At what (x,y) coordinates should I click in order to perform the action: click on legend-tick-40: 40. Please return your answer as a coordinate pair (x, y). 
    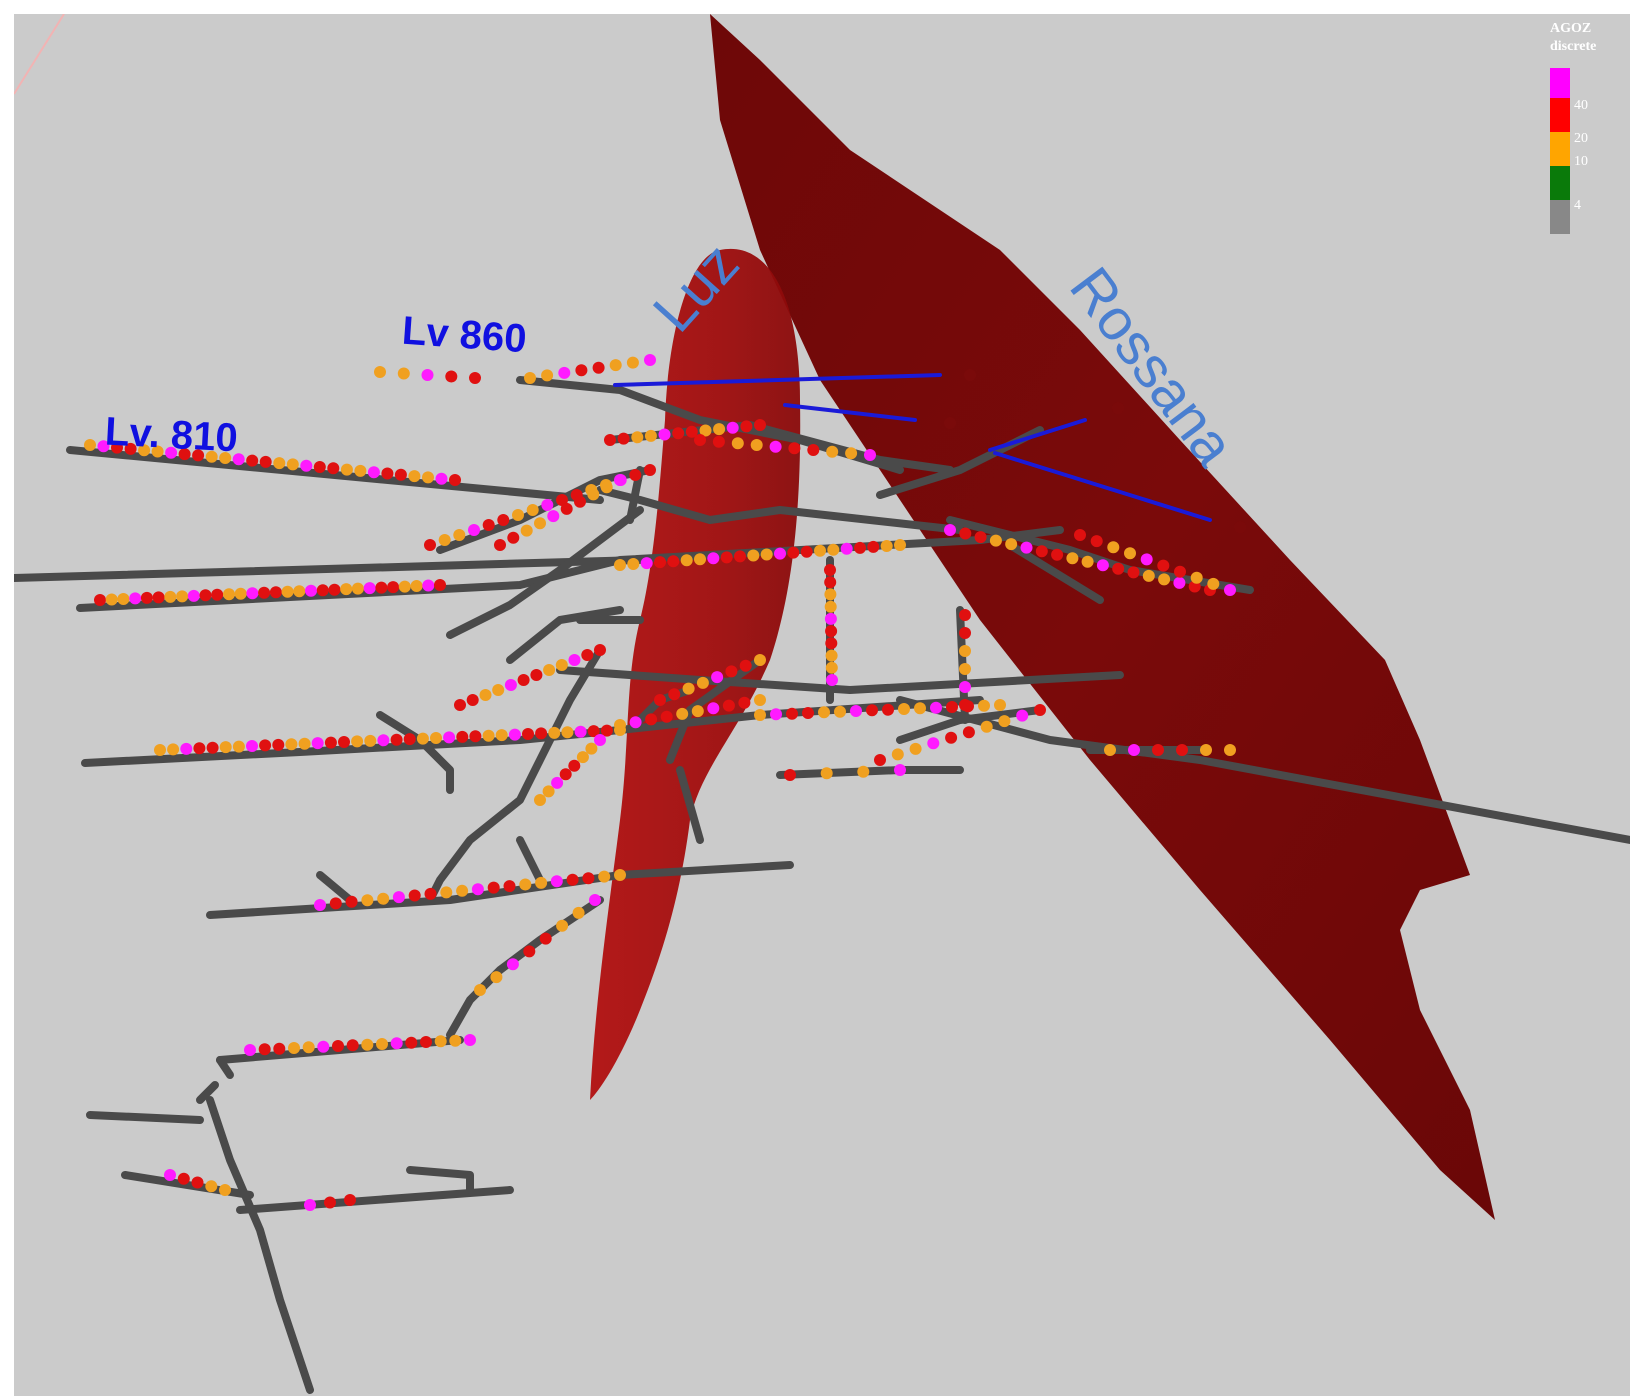
    Looking at the image, I should click on (1581, 105).